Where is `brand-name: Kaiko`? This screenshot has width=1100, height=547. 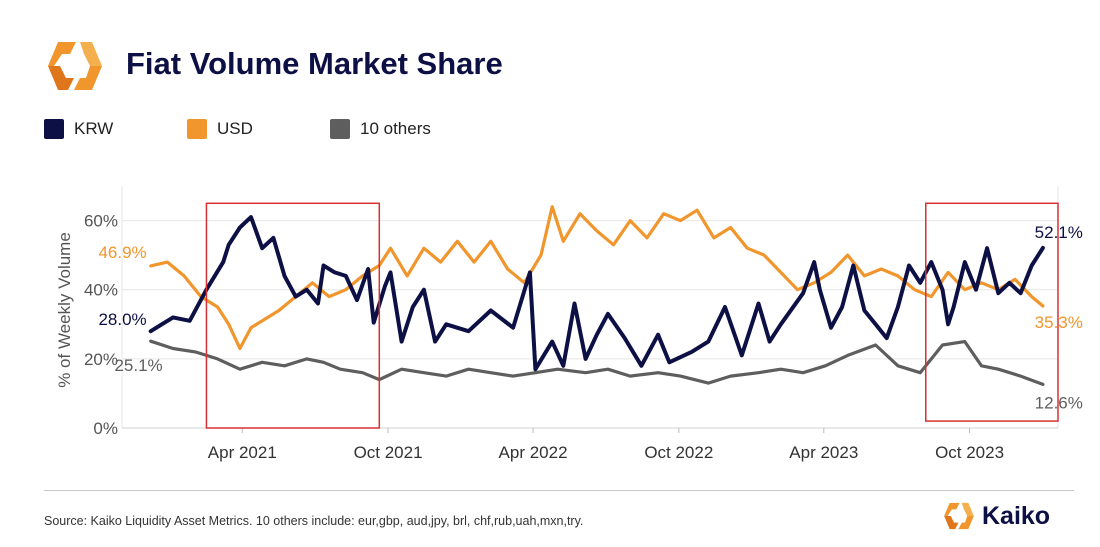 brand-name: Kaiko is located at coordinates (1016, 516).